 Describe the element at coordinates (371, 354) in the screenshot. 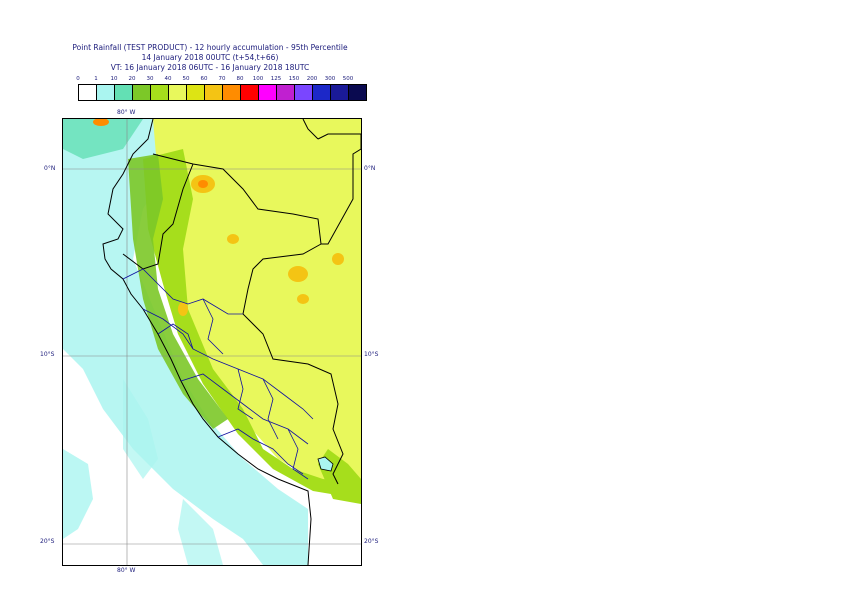

I see `lat-label-10s-right: 10°S` at that location.